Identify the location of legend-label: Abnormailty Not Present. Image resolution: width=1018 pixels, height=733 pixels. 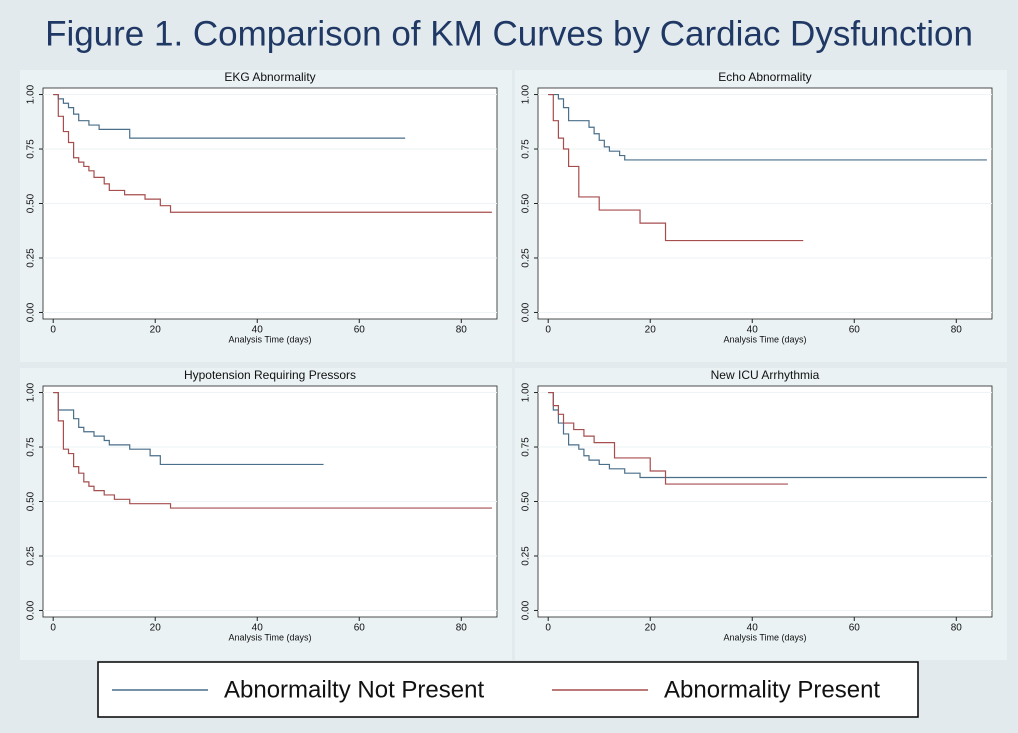
(354, 689).